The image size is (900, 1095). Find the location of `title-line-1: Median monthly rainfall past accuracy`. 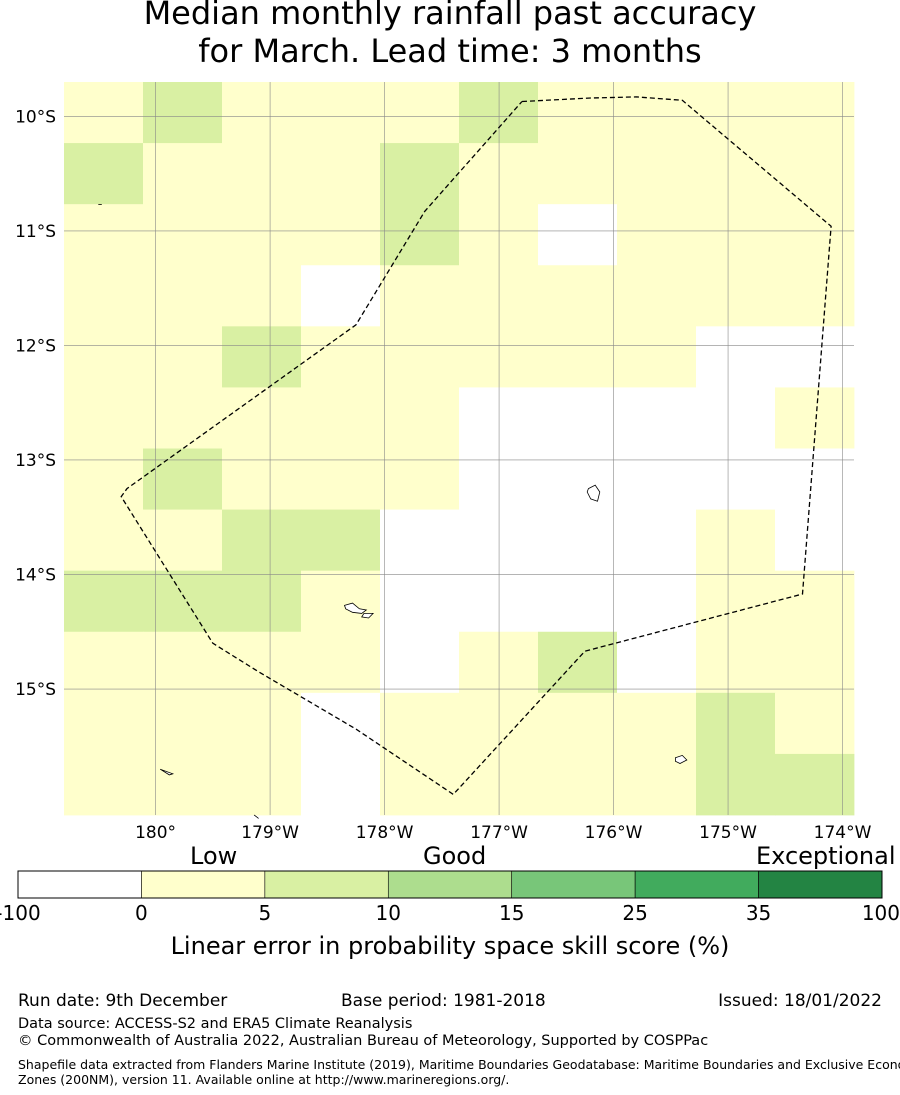

title-line-1: Median monthly rainfall past accuracy is located at coordinates (450, 16).